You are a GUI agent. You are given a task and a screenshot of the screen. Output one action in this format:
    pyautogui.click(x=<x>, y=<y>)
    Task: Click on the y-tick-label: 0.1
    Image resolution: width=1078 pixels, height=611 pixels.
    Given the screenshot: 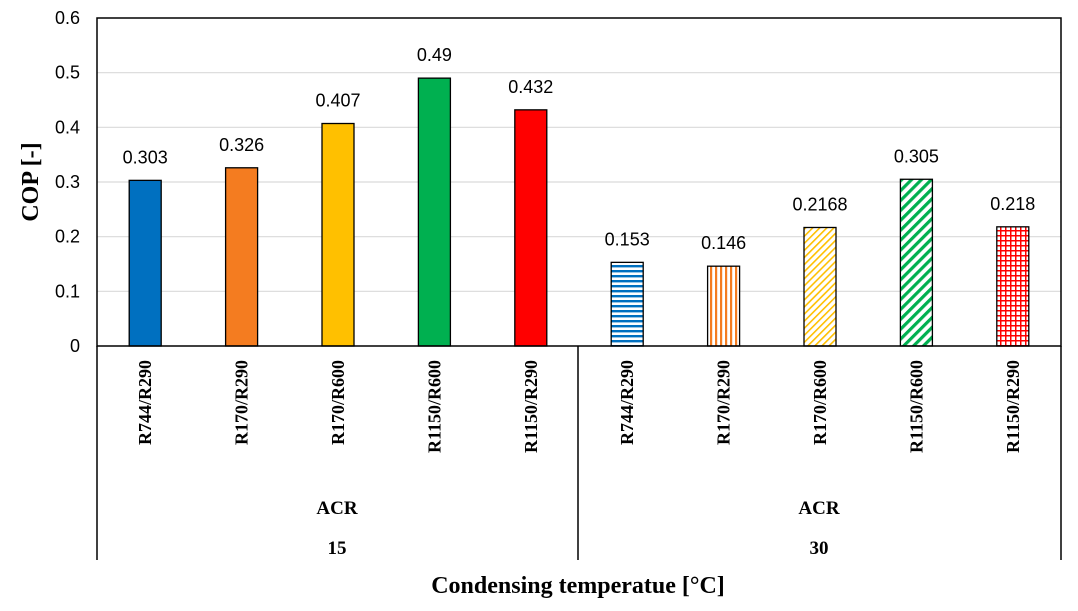 What is the action you would take?
    pyautogui.click(x=67, y=291)
    